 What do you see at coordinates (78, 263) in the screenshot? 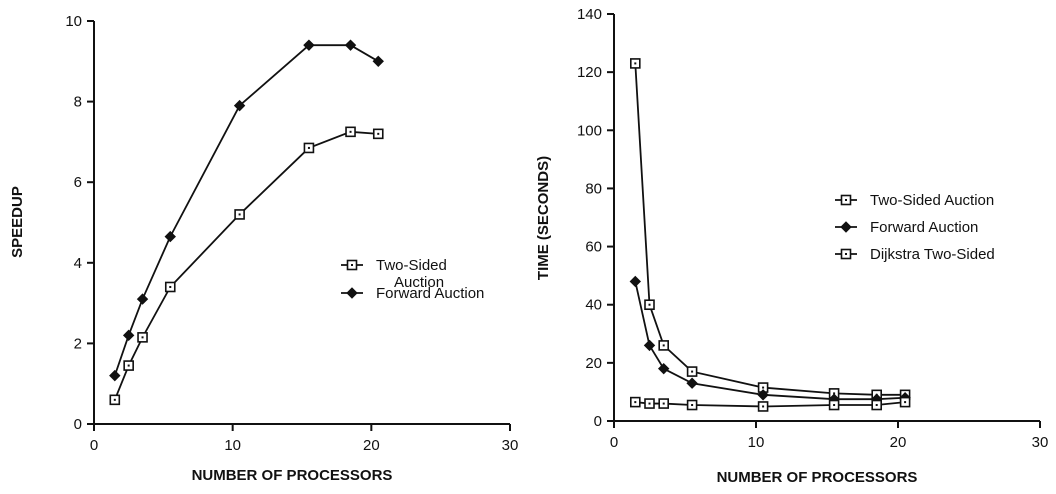
I see `y-tick-label: 4` at bounding box center [78, 263].